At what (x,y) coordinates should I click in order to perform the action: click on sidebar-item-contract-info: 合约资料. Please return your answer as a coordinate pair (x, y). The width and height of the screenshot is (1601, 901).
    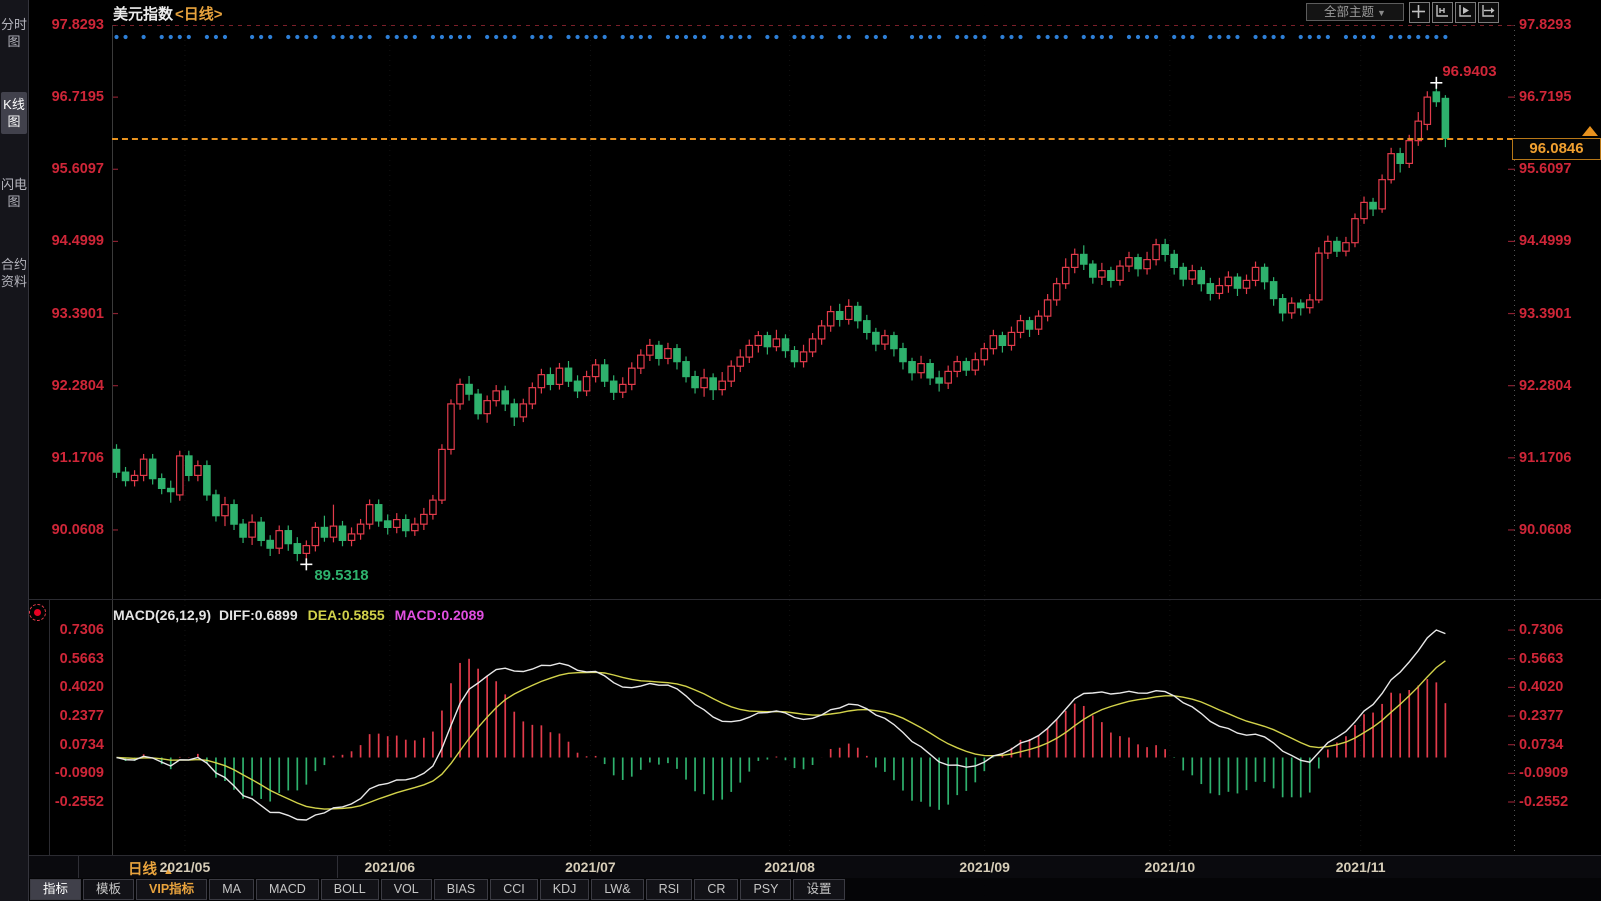
    Looking at the image, I should click on (14, 273).